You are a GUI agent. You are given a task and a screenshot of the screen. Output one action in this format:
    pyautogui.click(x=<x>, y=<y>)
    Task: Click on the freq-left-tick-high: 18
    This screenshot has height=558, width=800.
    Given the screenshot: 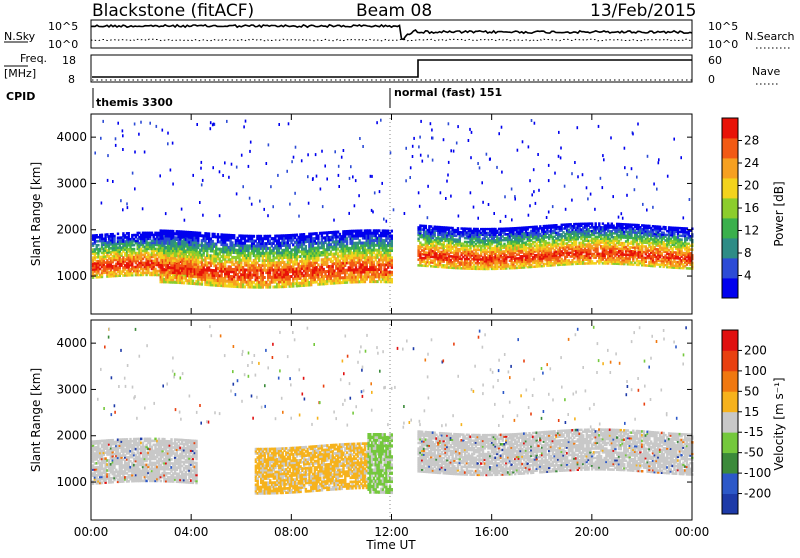 What is the action you would take?
    pyautogui.click(x=69, y=60)
    